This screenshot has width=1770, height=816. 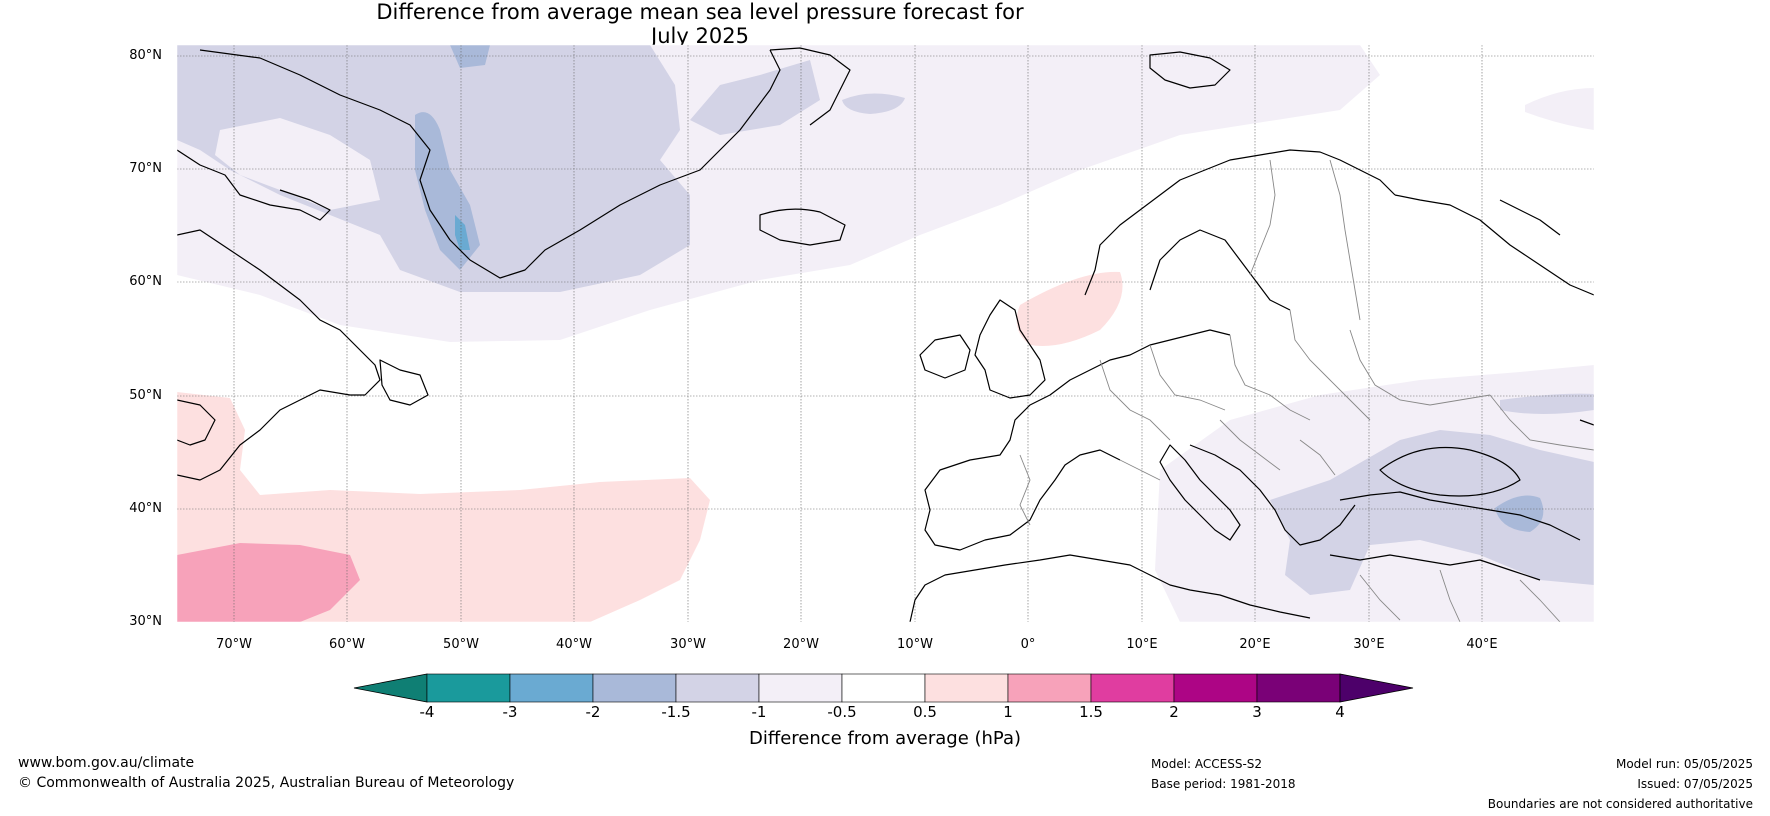 I want to click on coastline-north-africa, so click(x=1110, y=588).